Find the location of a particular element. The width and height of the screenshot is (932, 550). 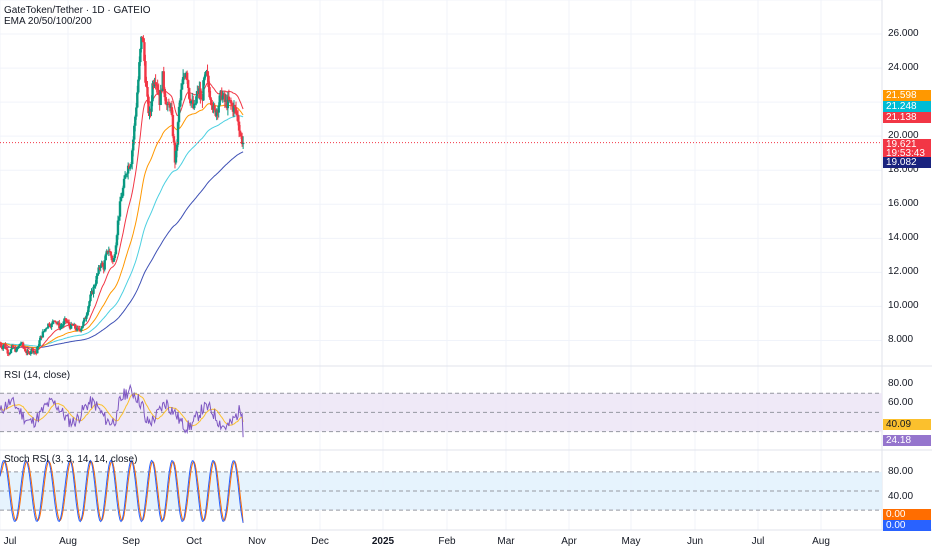

ema-legend: EMA 20/50/100/200 is located at coordinates (48, 21).